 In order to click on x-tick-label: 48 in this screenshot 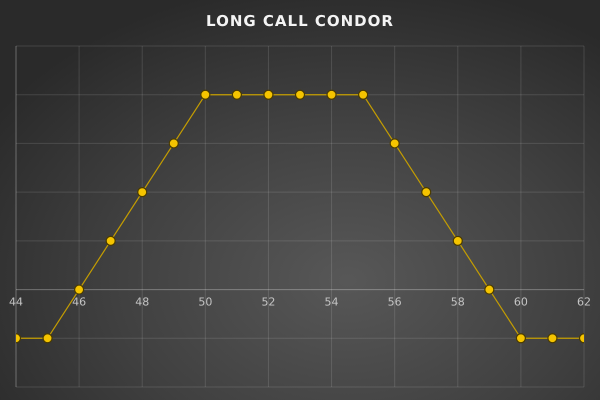, I will do `click(142, 302)`.